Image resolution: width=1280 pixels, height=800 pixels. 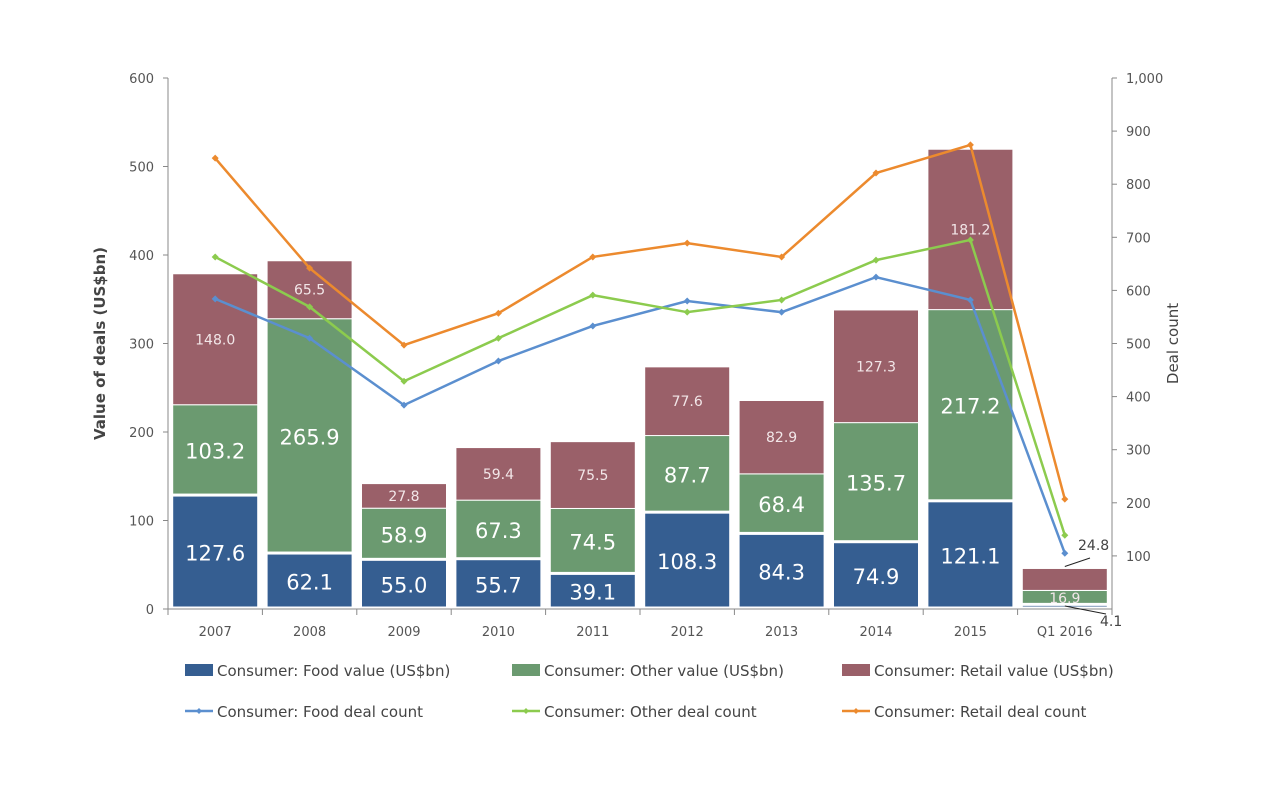 What do you see at coordinates (781, 632) in the screenshot?
I see `x-tick-label: 2013` at bounding box center [781, 632].